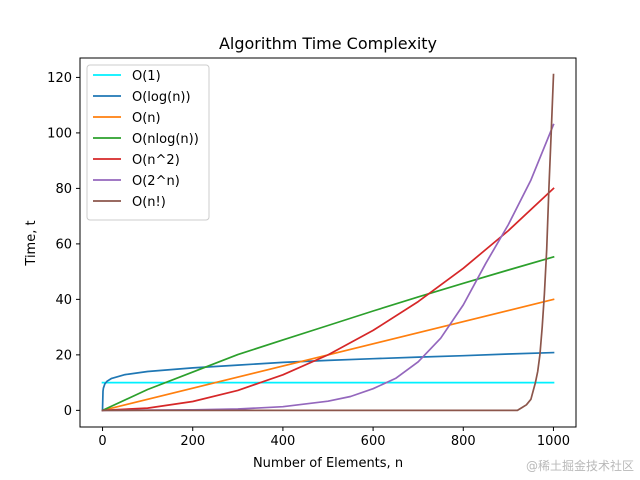  I want to click on legend-label-4: O(n^2), so click(156, 160).